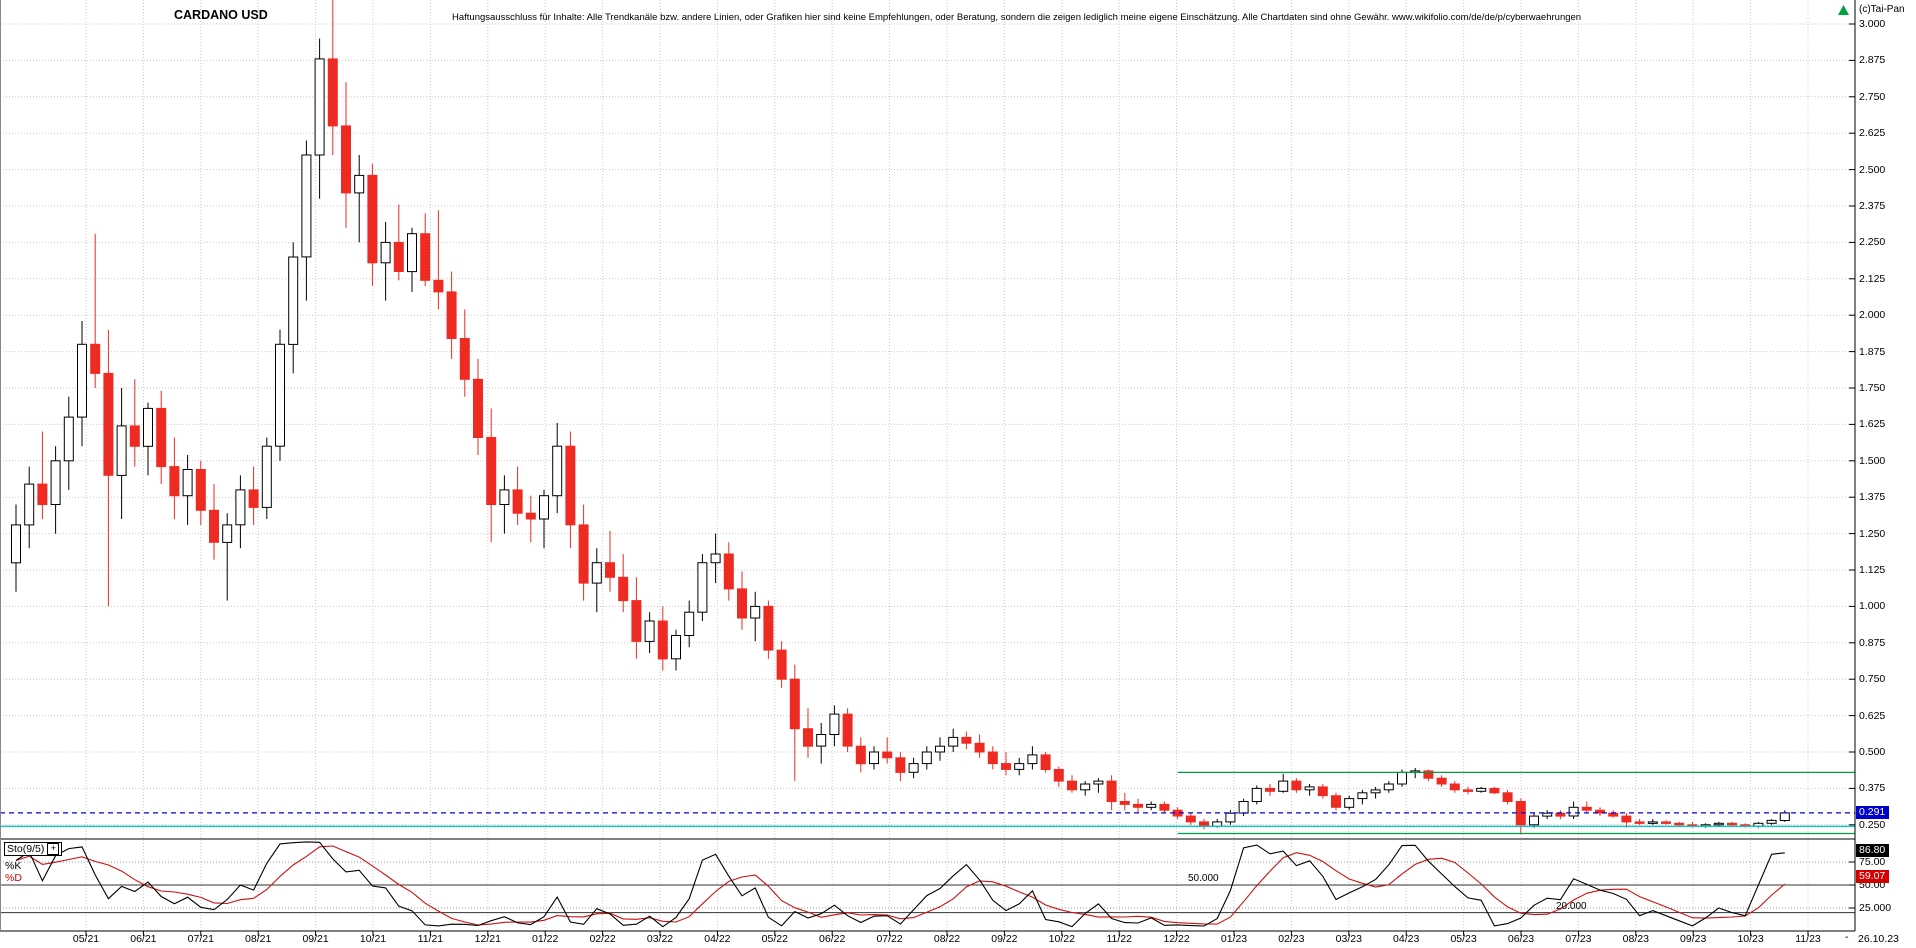 The width and height of the screenshot is (1916, 948). Describe the element at coordinates (1808, 939) in the screenshot. I see `x-axis-label: 11/23` at that location.